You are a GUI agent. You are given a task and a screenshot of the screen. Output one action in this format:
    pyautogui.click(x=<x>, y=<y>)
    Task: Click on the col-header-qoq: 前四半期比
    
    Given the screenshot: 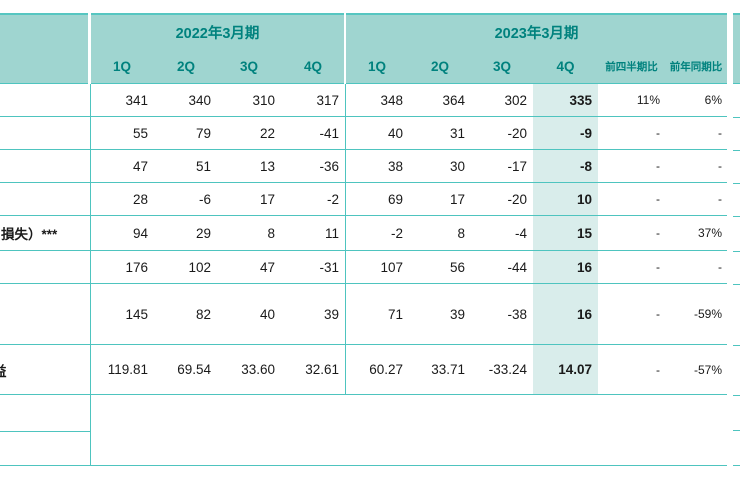 What is the action you would take?
    pyautogui.click(x=631, y=66)
    